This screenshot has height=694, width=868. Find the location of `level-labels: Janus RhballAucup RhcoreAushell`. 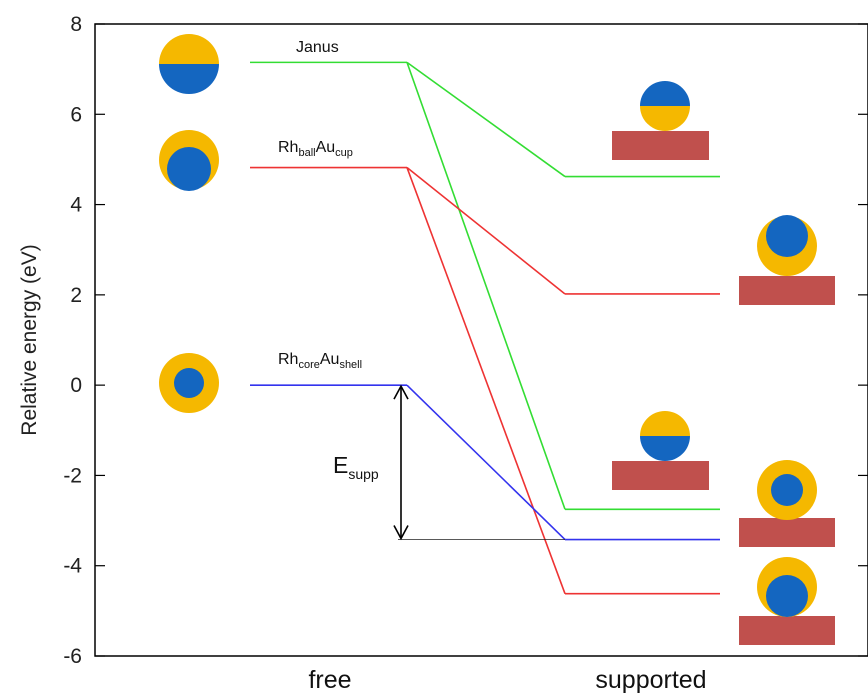

level-labels: Janus RhballAucup RhcoreAushell is located at coordinates (320, 205).